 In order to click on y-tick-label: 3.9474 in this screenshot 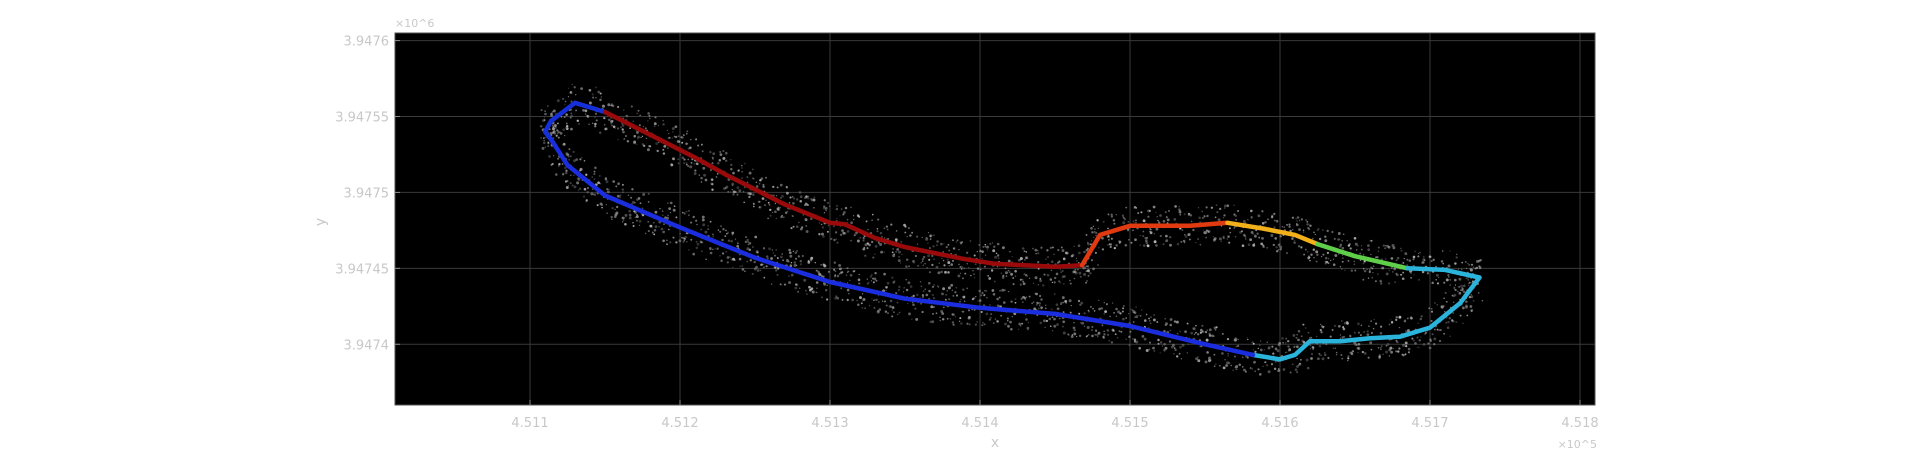, I will do `click(367, 345)`.